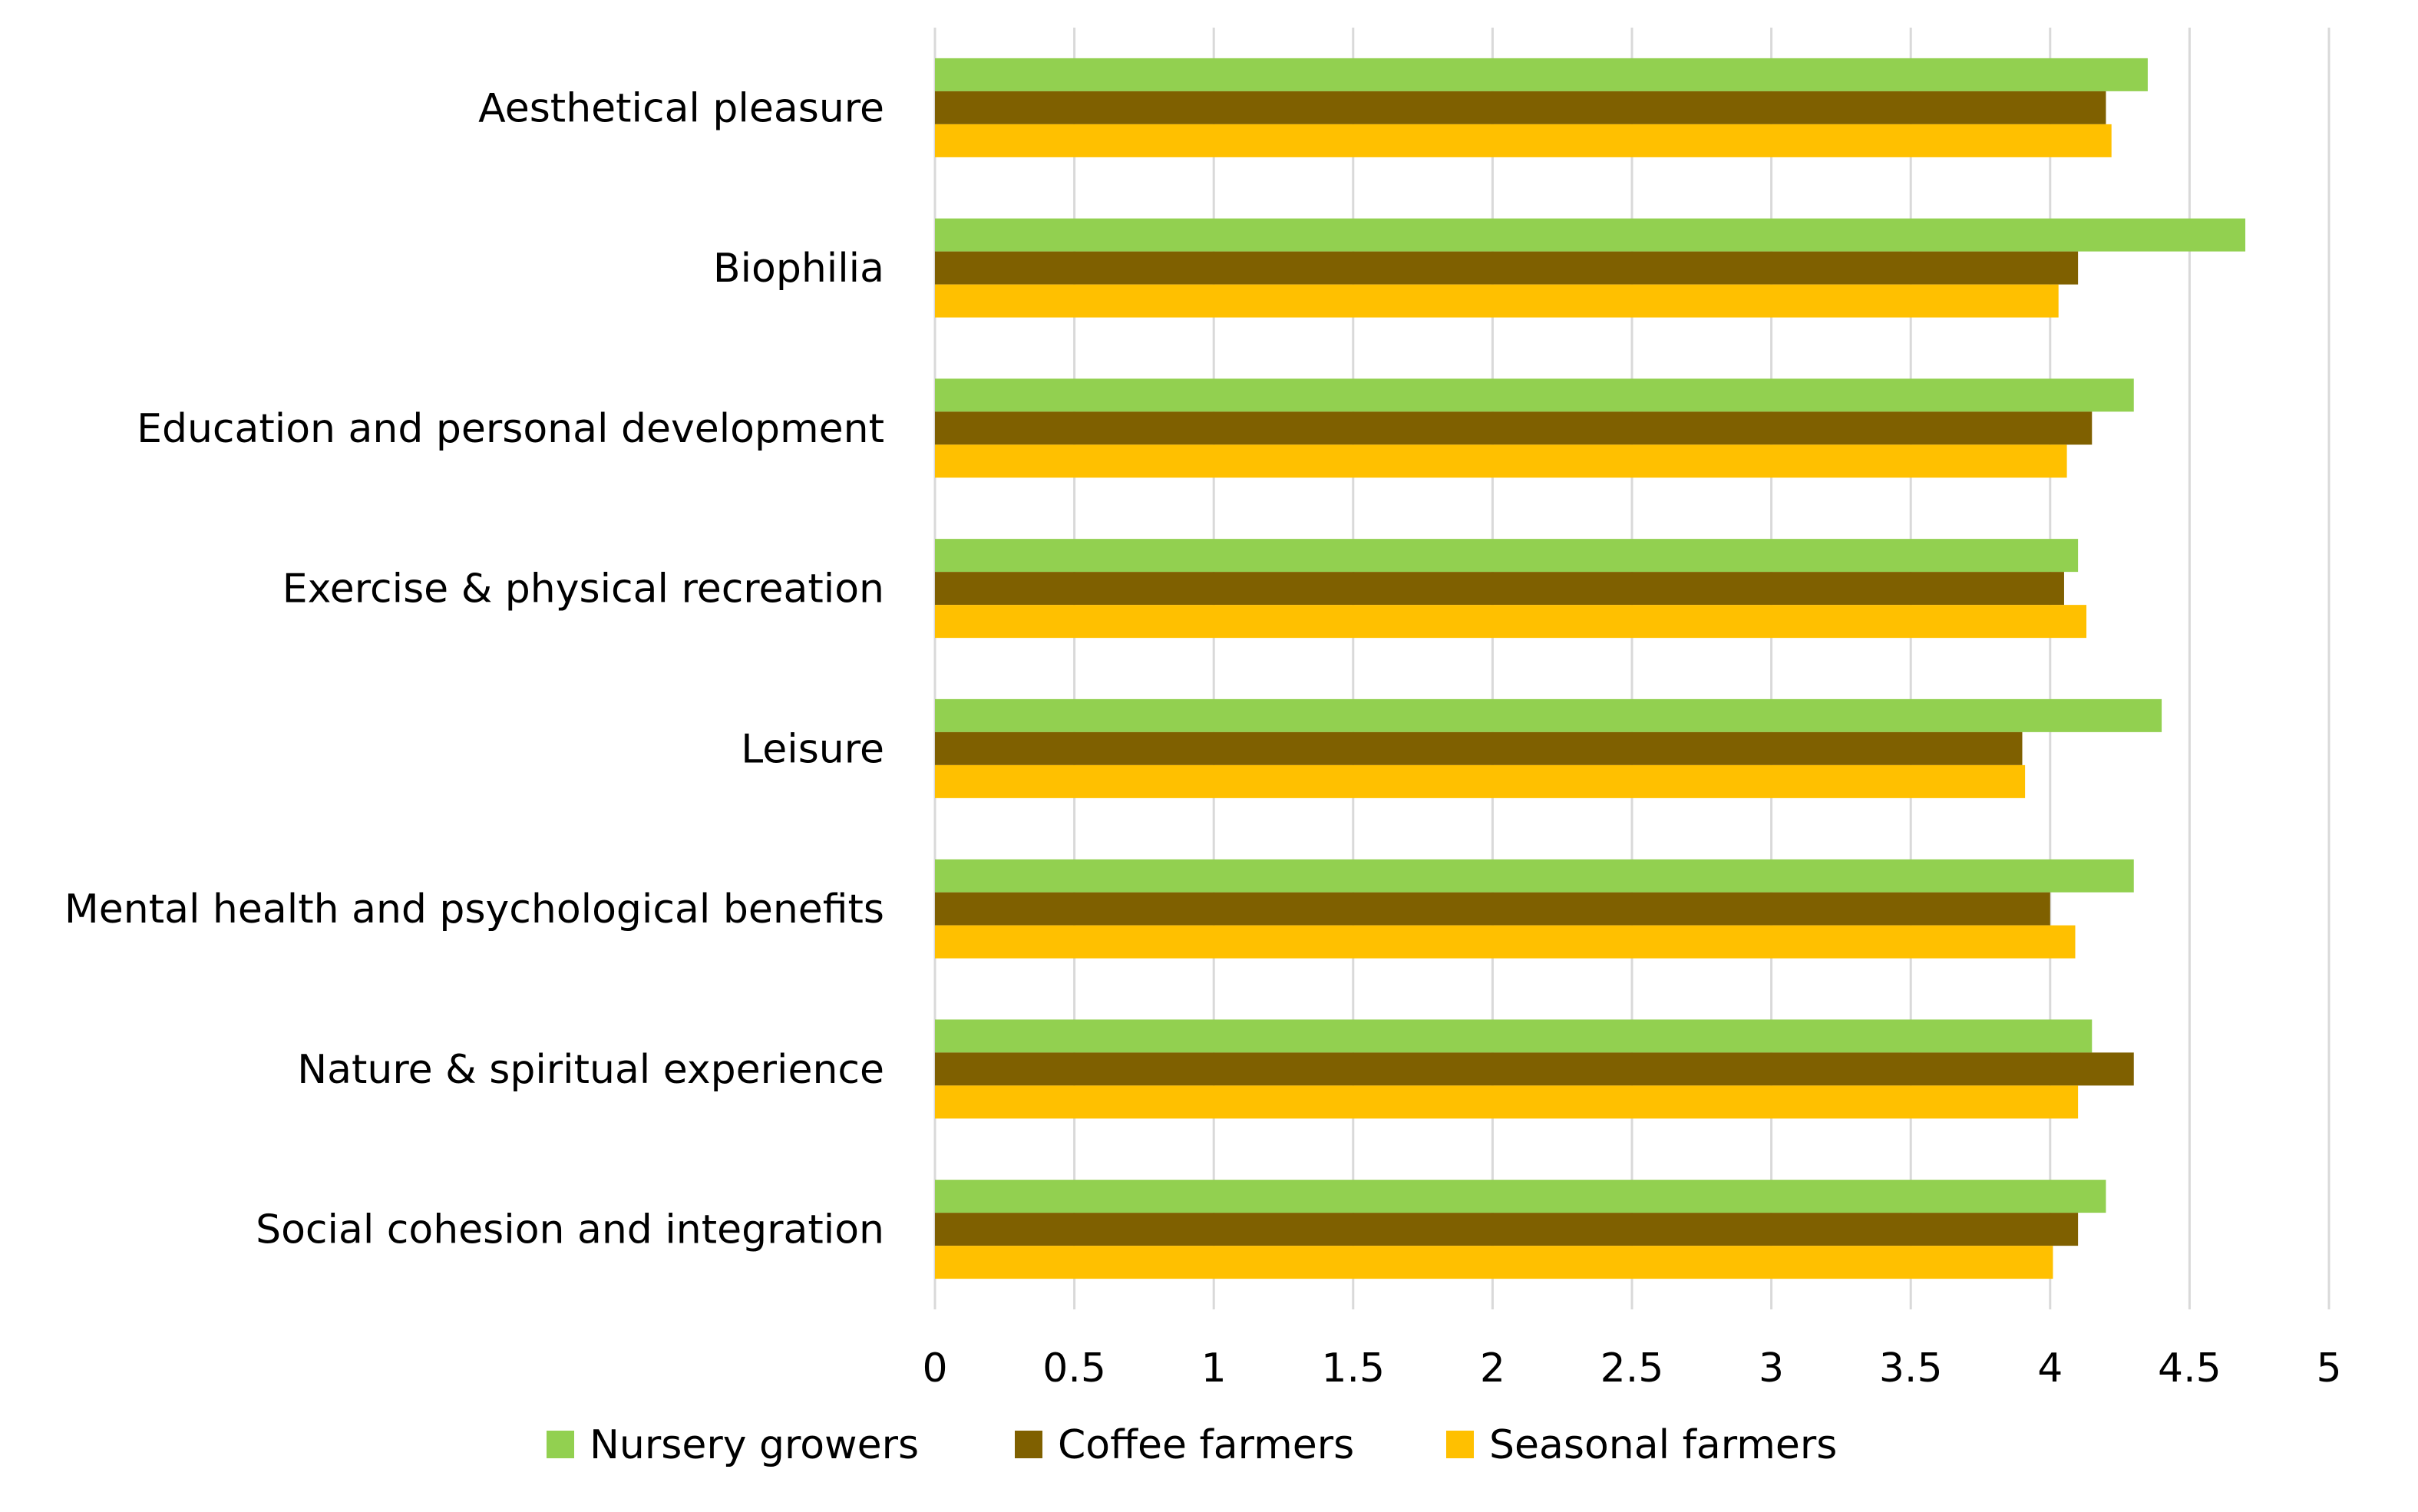 This screenshot has width=2418, height=1512. I want to click on x-tick-label: 3.5, so click(1911, 1369).